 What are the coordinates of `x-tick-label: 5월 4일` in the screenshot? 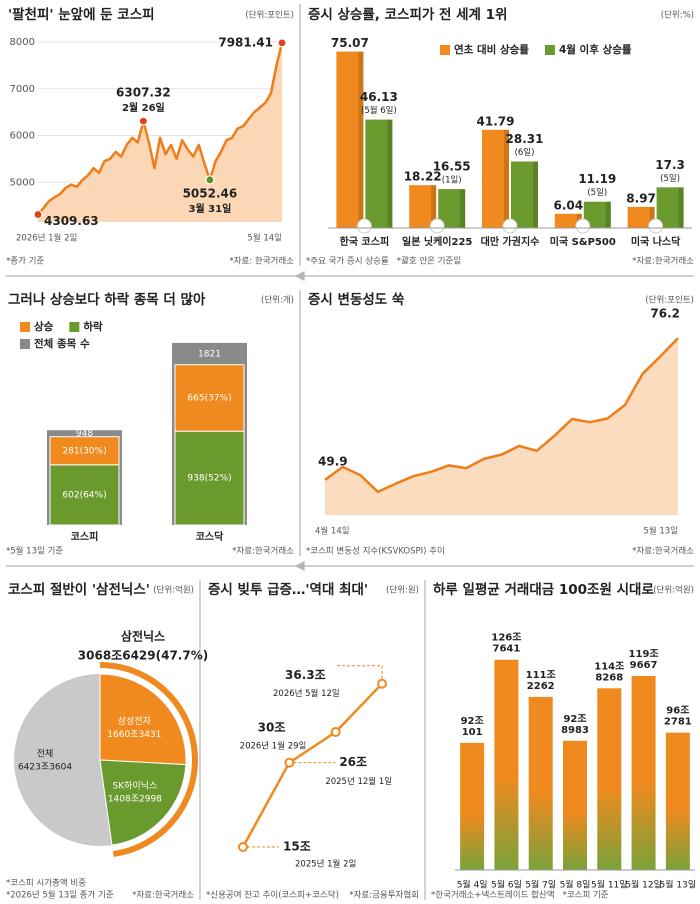 It's located at (472, 885).